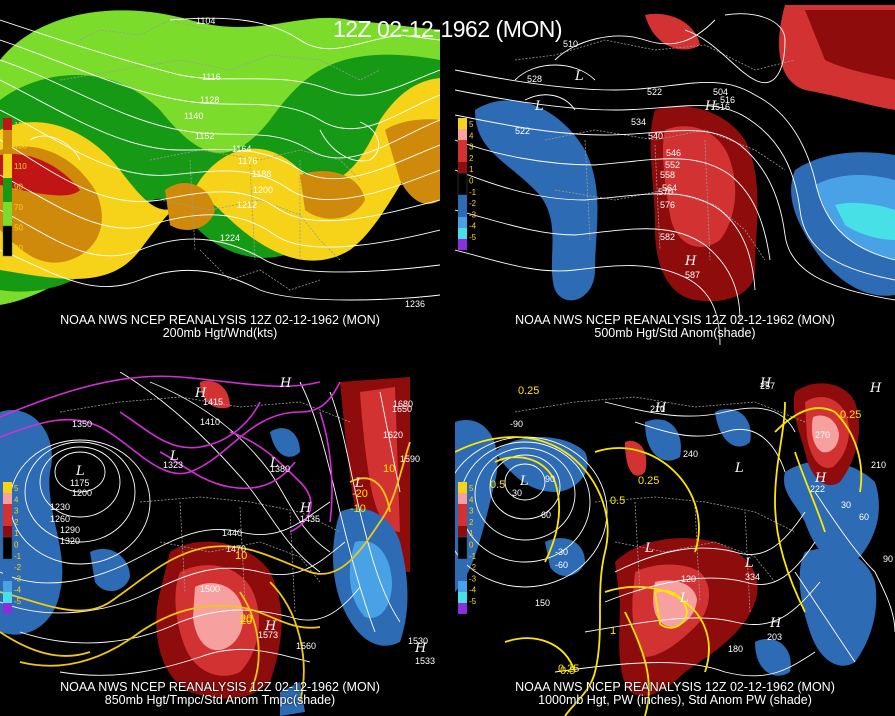 This screenshot has height=716, width=895. What do you see at coordinates (170, 454) in the screenshot?
I see `height-anomaly-contours` at bounding box center [170, 454].